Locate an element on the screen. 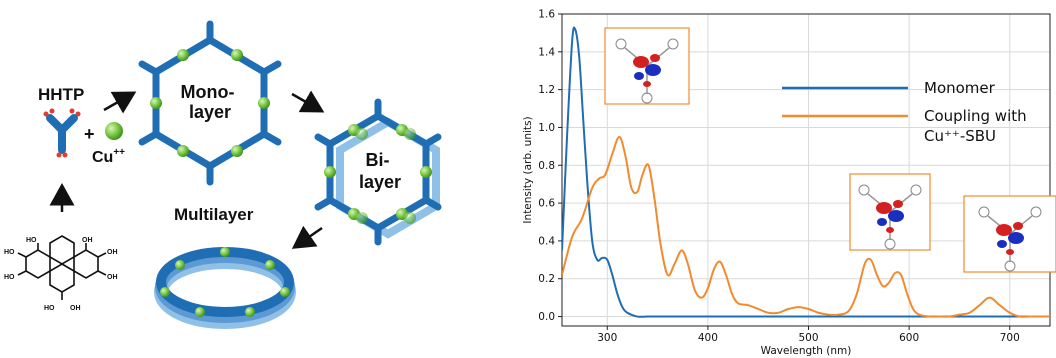 This screenshot has height=358, width=1056. y-tick-label: 1.4 is located at coordinates (546, 52).